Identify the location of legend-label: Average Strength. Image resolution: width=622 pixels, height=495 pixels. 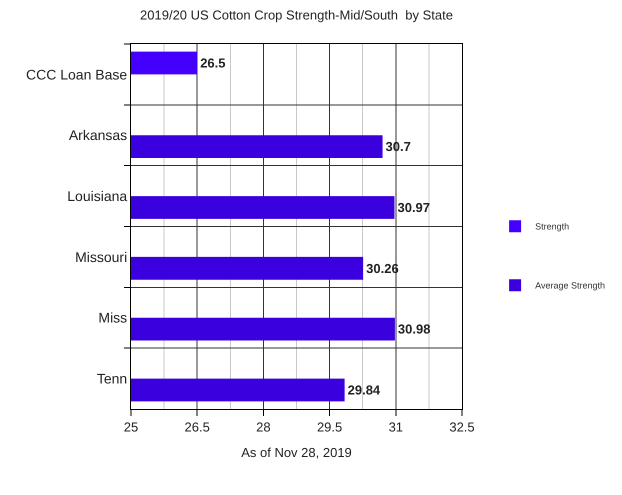
(570, 285).